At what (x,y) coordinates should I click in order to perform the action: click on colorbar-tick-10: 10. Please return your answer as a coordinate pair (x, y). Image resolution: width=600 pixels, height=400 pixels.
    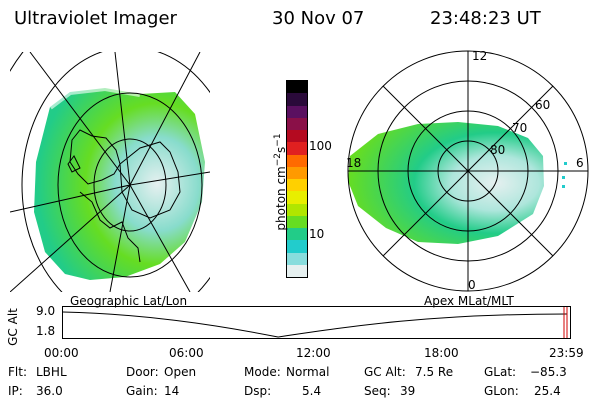
    Looking at the image, I should click on (317, 234).